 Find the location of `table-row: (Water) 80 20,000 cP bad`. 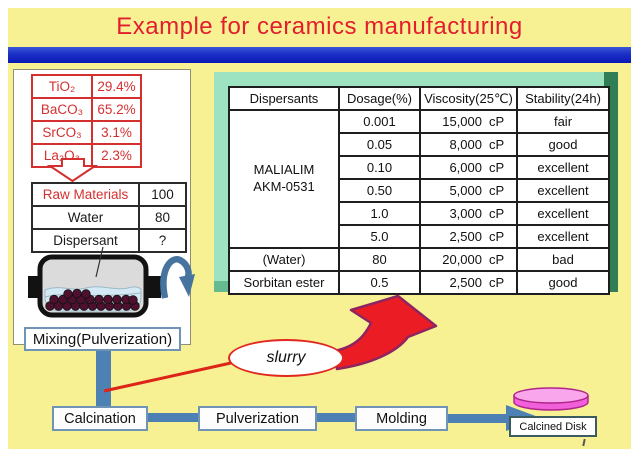

table-row: (Water) 80 20,000 cP bad is located at coordinates (419, 259).